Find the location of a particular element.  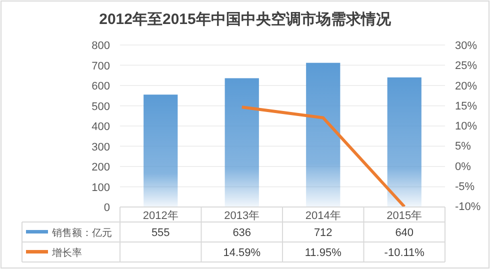

y-tick-label: 100 is located at coordinates (101, 188).